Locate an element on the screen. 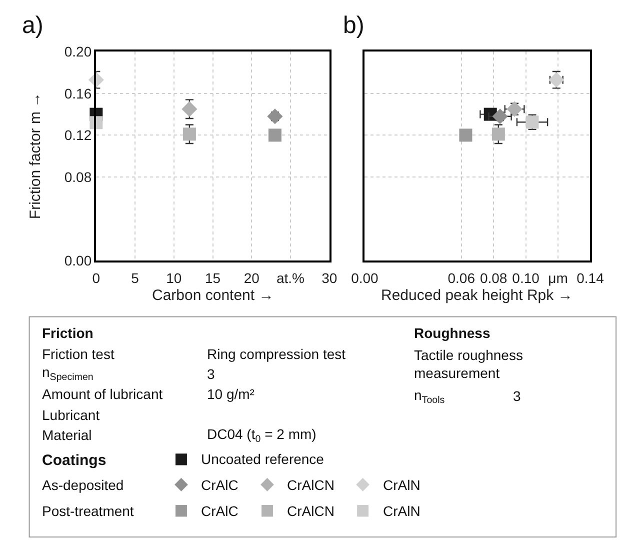 This screenshot has width=631, height=547. text: Material is located at coordinates (67, 435).